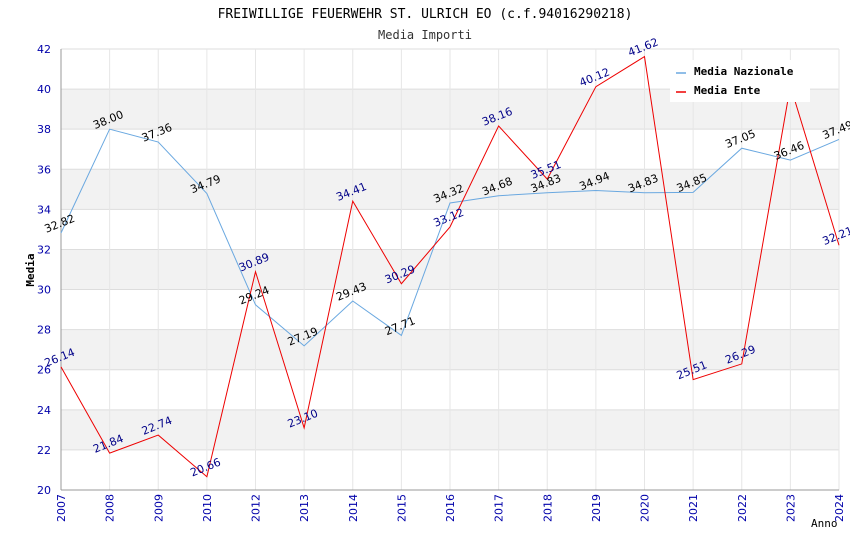 The height and width of the screenshot is (550, 850). I want to click on y-tick-label: 42, so click(44, 49).